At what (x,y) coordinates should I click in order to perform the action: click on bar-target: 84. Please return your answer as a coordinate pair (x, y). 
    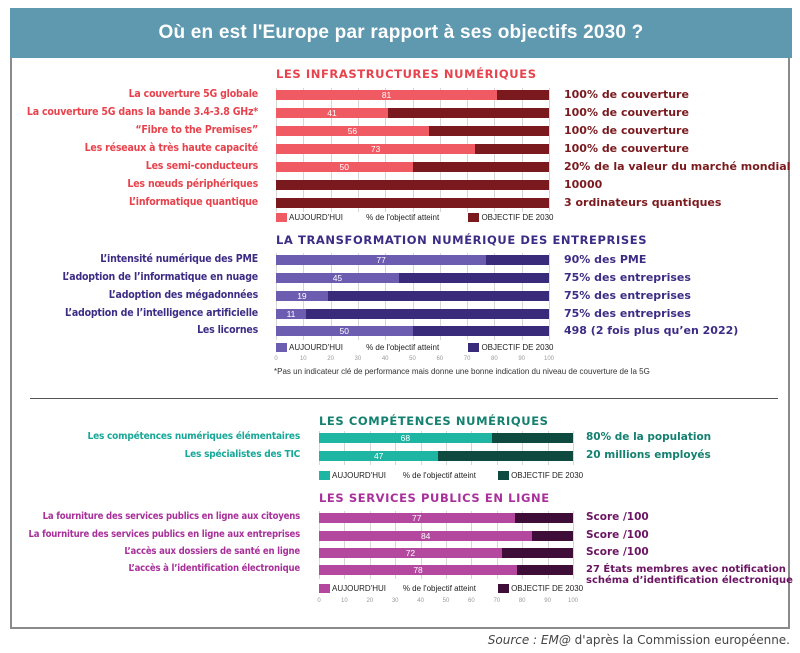
    Looking at the image, I should click on (446, 536).